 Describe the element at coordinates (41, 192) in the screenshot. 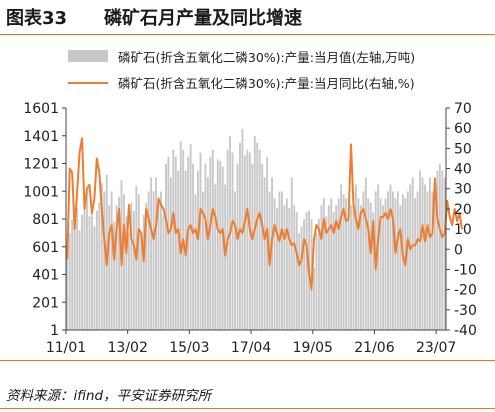

I see `y-left-tick-label: 1001` at that location.